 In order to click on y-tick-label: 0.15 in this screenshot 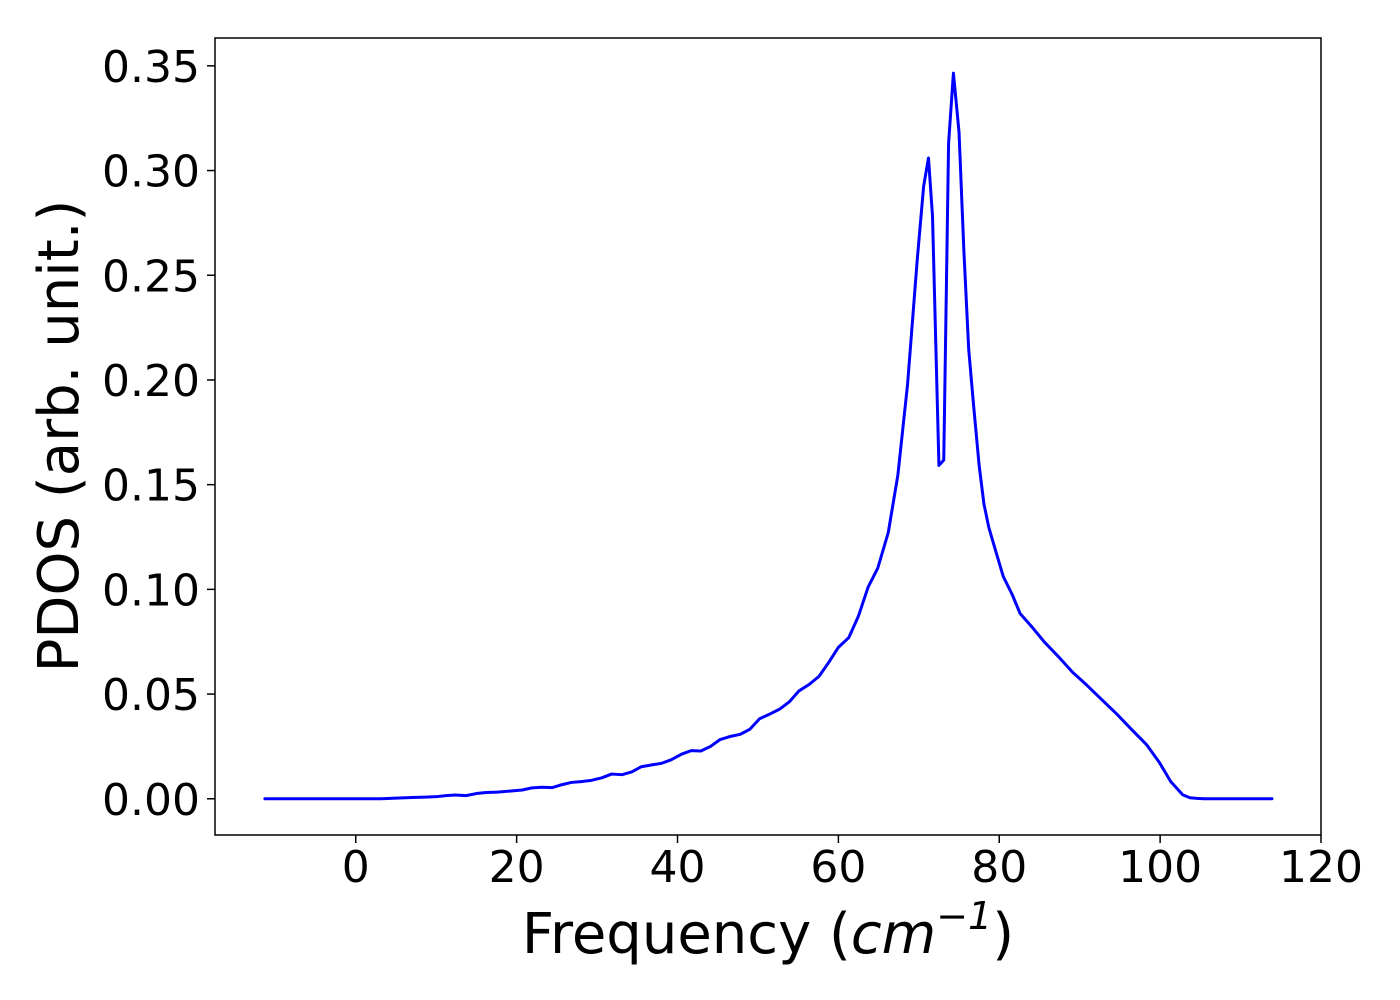, I will do `click(151, 486)`.